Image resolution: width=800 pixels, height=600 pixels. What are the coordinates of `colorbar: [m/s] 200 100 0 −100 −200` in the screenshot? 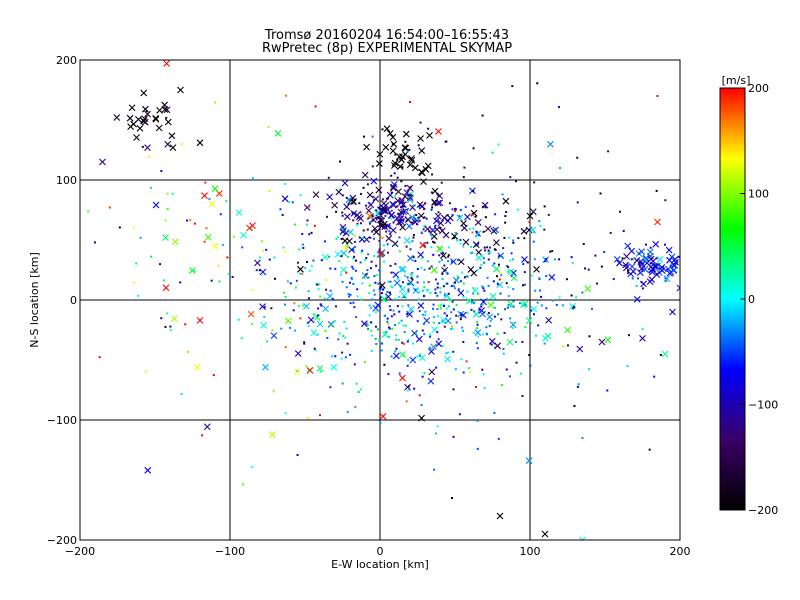 It's located at (748, 295).